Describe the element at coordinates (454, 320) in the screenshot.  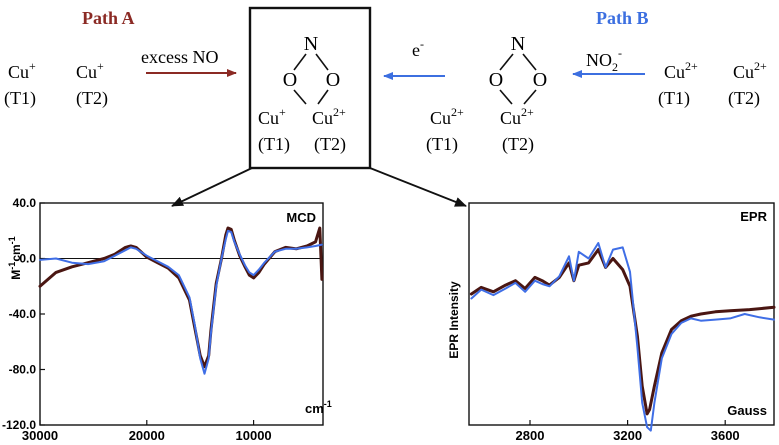
I see `epr-y-label: EPR Intensity` at that location.